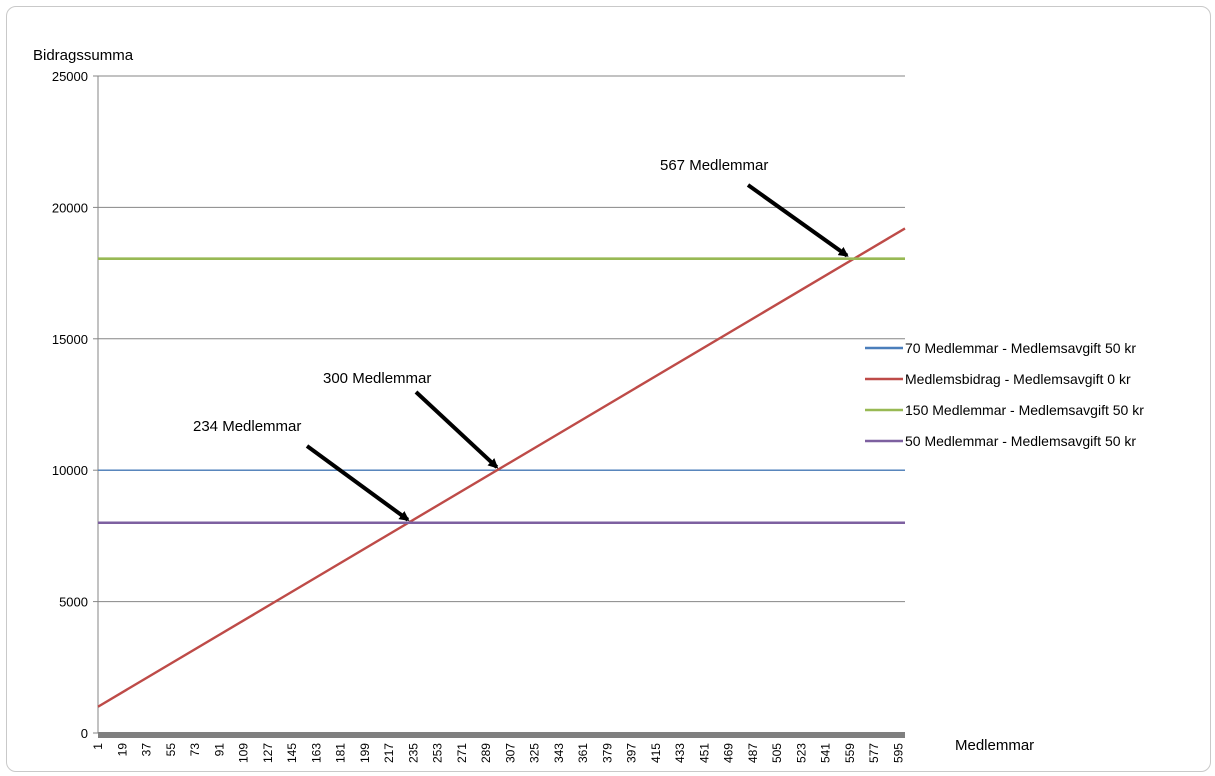 The image size is (1215, 776). I want to click on x-tick-label: 145, so click(292, 753).